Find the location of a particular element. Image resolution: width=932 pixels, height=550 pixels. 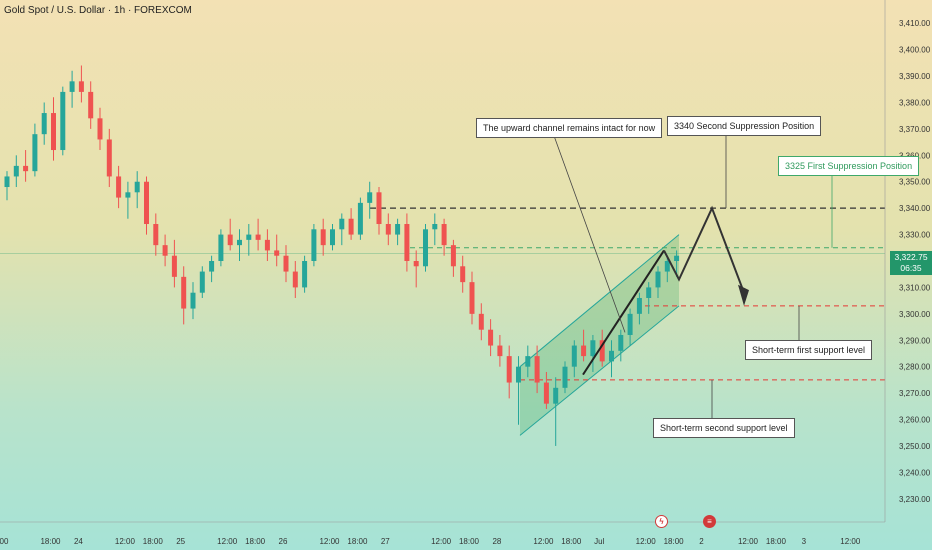

y-tick-label: 3,280.00 is located at coordinates (915, 367).